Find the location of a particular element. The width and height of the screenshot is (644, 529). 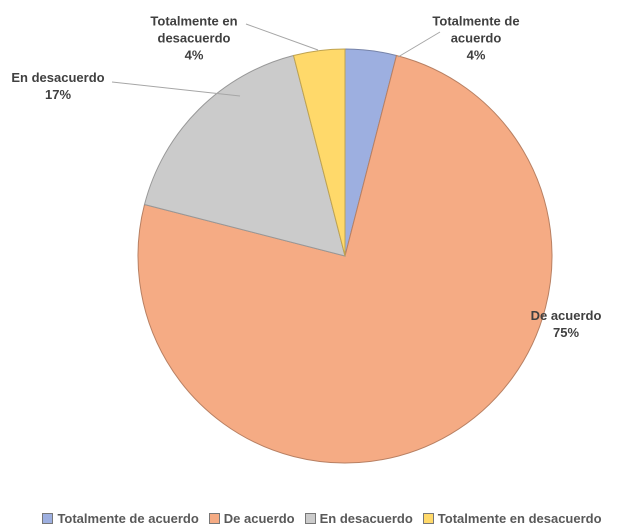

data-label-category: Totalmente en desacuerdo is located at coordinates (194, 29).